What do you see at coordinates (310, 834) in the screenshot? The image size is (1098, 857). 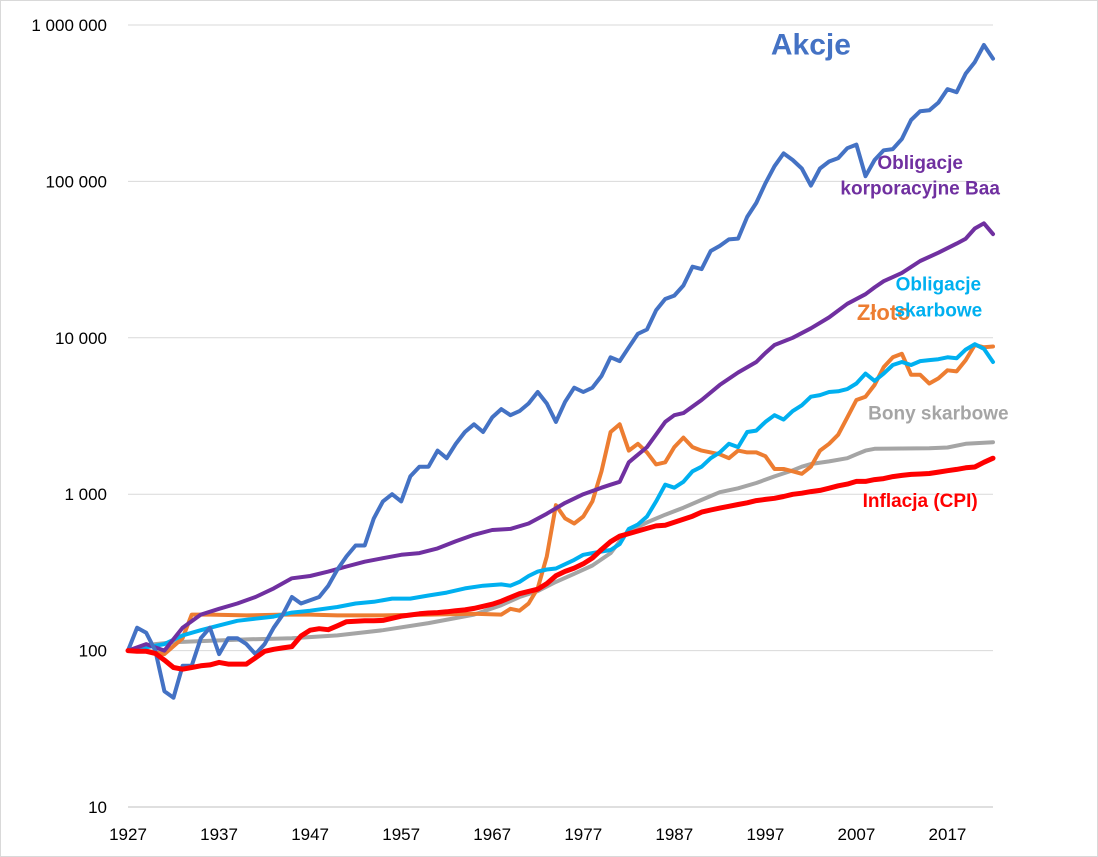 I see `x-tick-label: 1947` at bounding box center [310, 834].